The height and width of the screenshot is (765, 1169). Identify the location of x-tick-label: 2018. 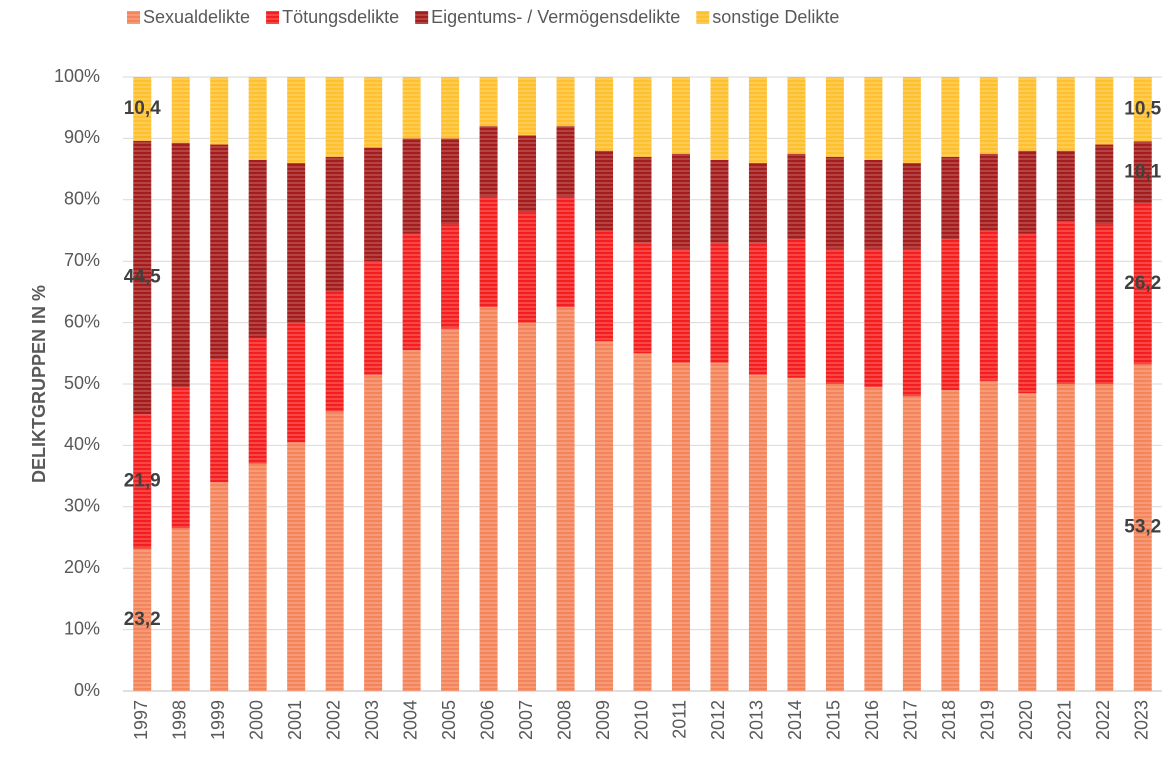
(949, 720).